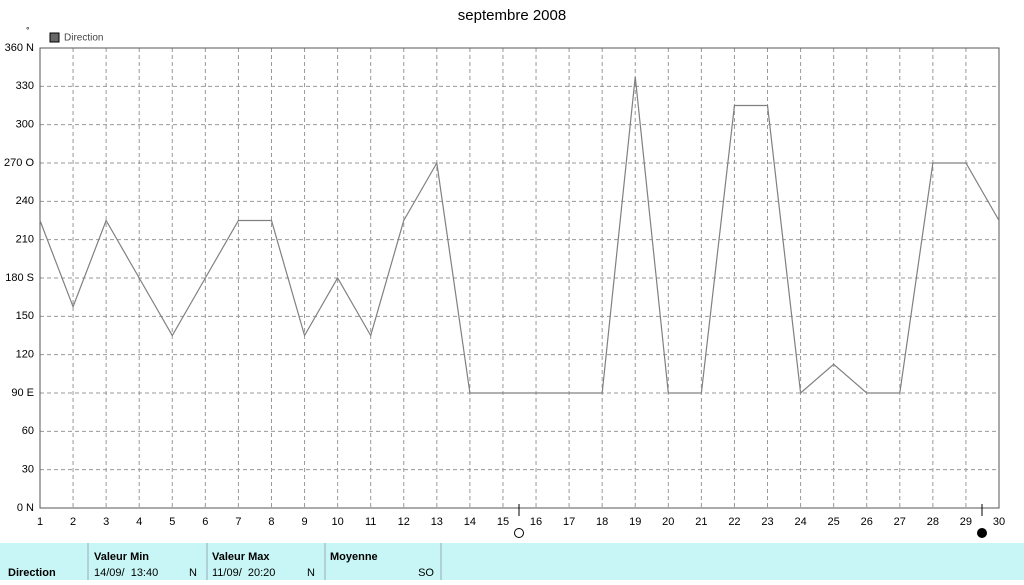  I want to click on x-tick-label: 5, so click(172, 522).